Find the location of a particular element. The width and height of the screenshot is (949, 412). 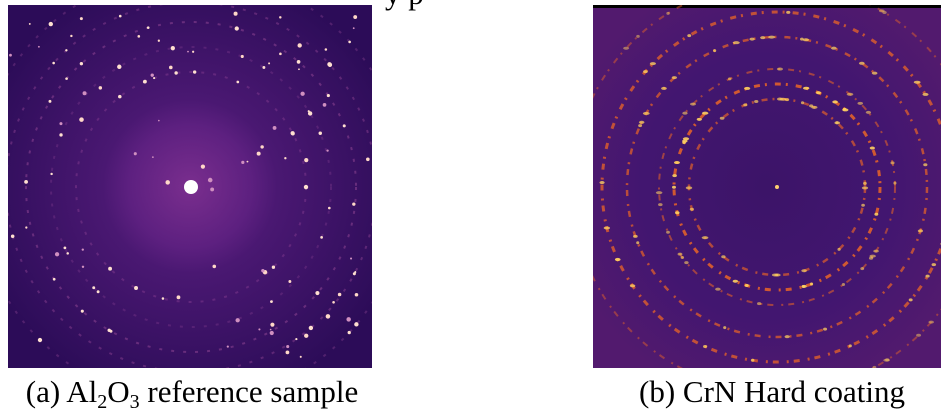

caption-text: (b) CrN Hard coating is located at coordinates (772, 391).